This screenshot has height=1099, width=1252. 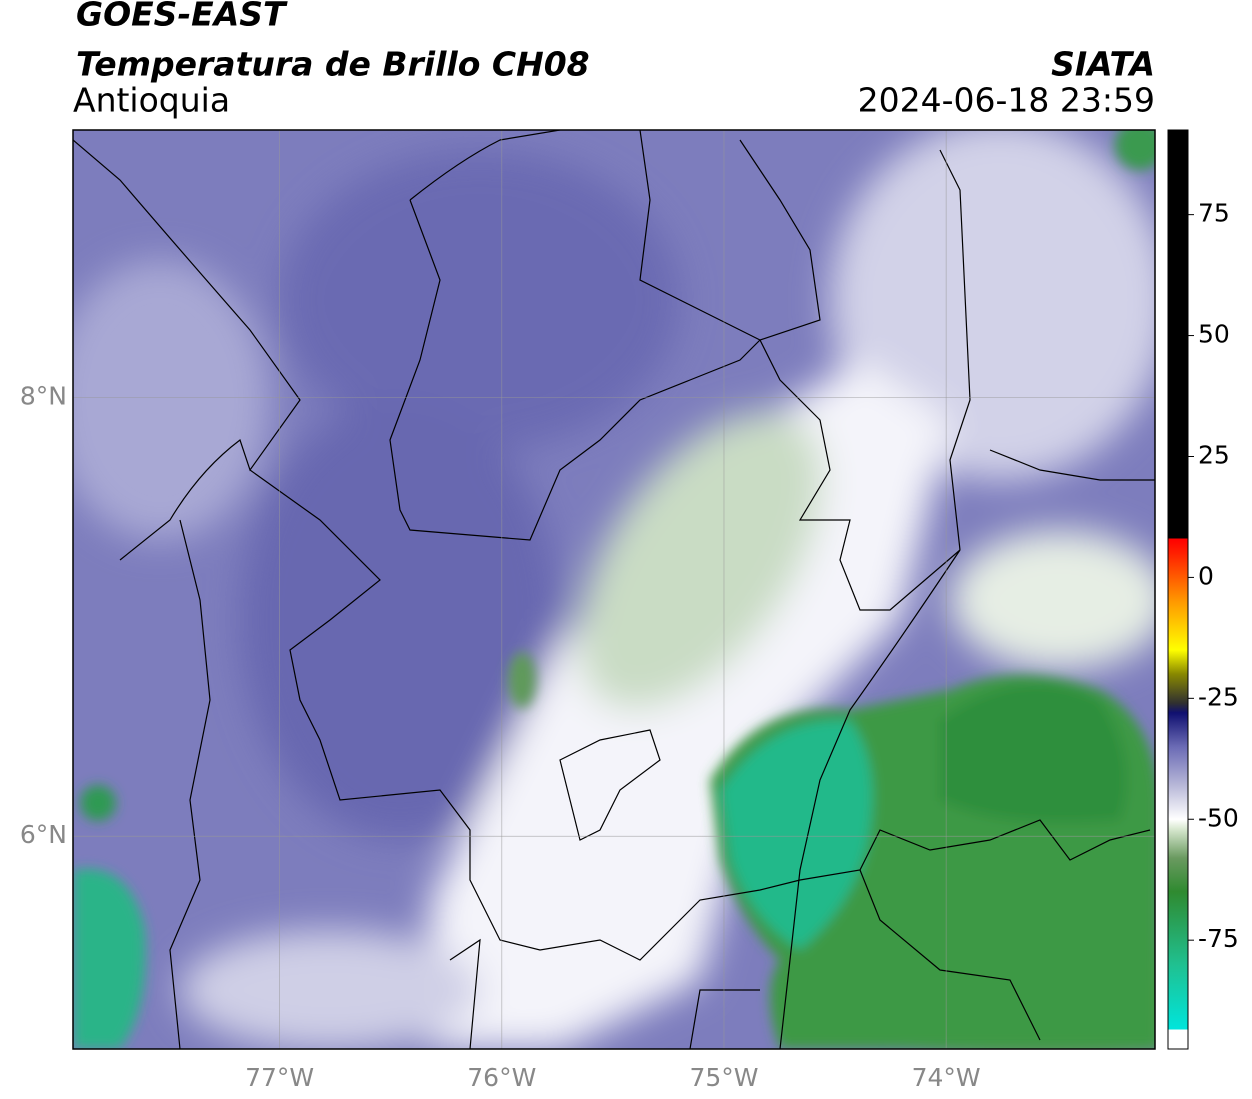 What do you see at coordinates (1178, 589) in the screenshot?
I see `colorbar` at bounding box center [1178, 589].